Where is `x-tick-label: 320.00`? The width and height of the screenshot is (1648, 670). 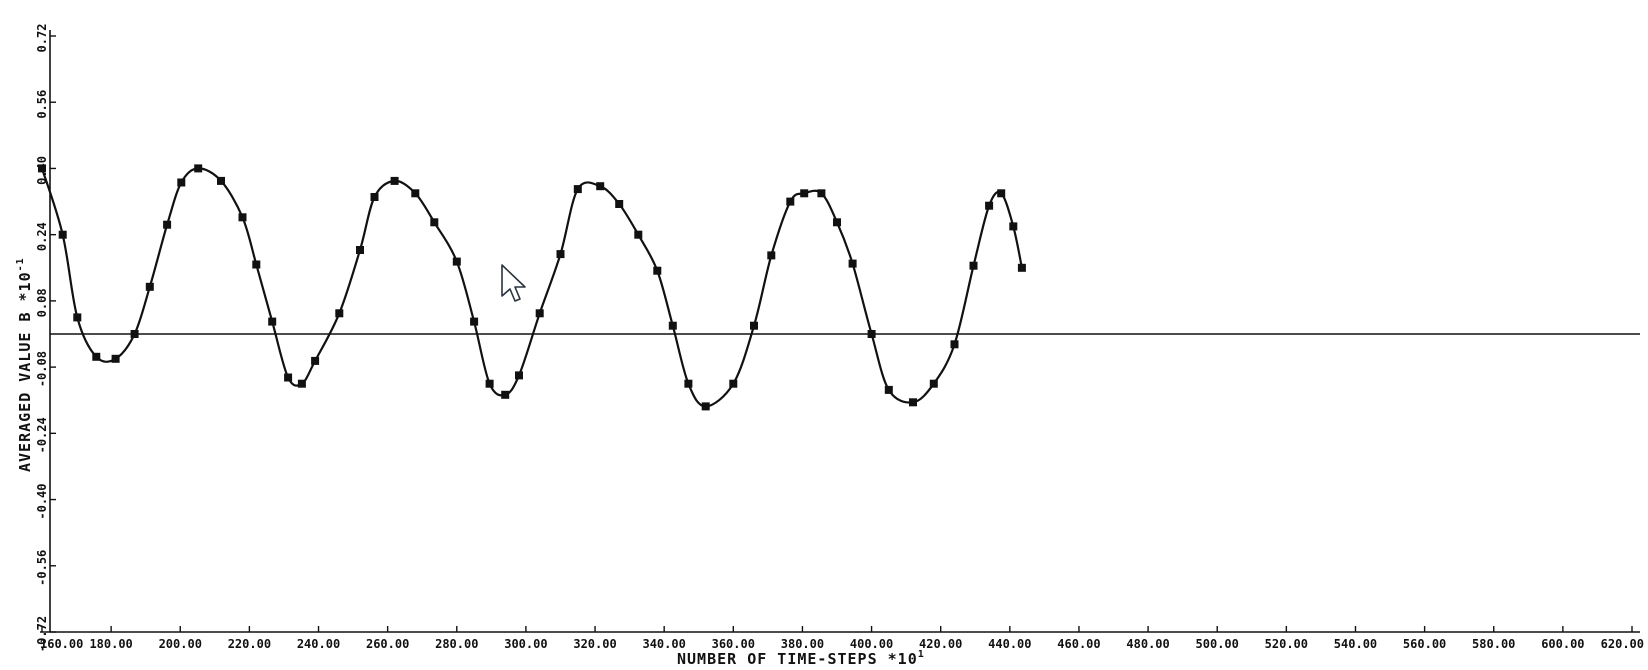
x-tick-label: 320.00 is located at coordinates (594, 644).